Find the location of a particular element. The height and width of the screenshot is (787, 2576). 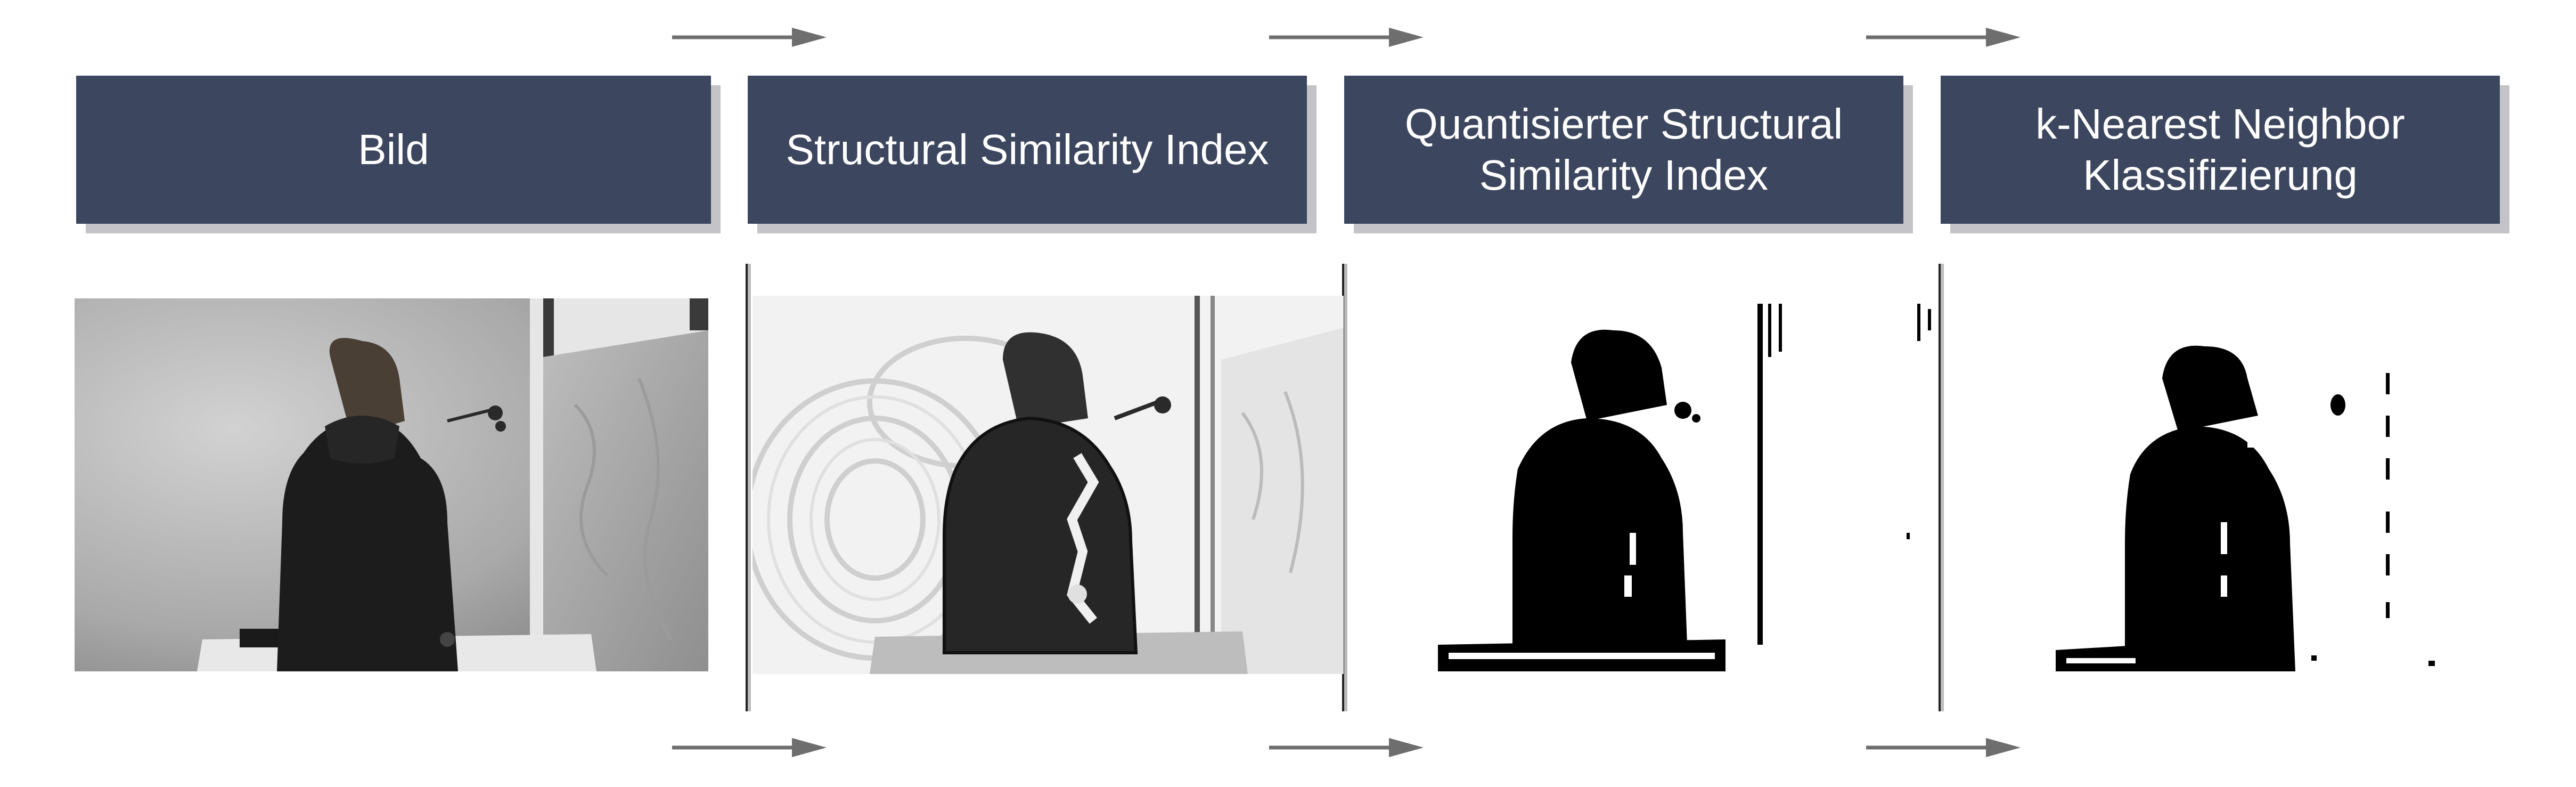

step-box-knn: k-Nearest Neighbor Klassifizierung is located at coordinates (2221, 150).